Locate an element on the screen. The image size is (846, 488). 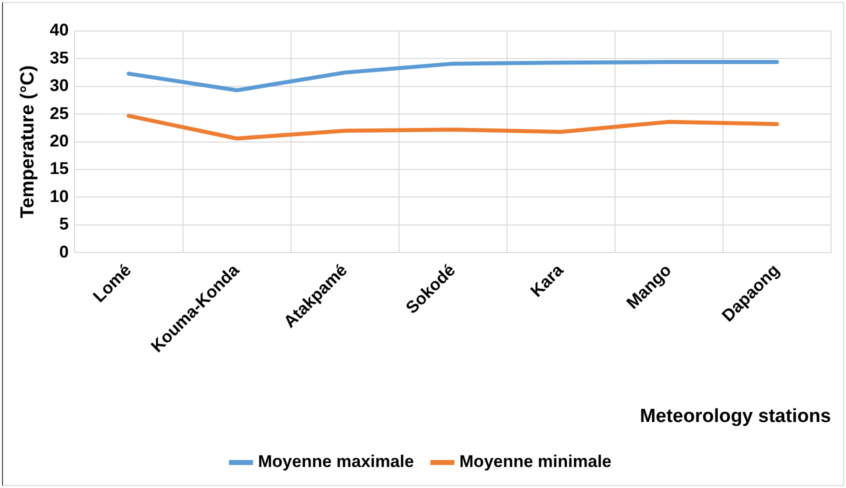
y-tick-label: 35 is located at coordinates (59, 58).